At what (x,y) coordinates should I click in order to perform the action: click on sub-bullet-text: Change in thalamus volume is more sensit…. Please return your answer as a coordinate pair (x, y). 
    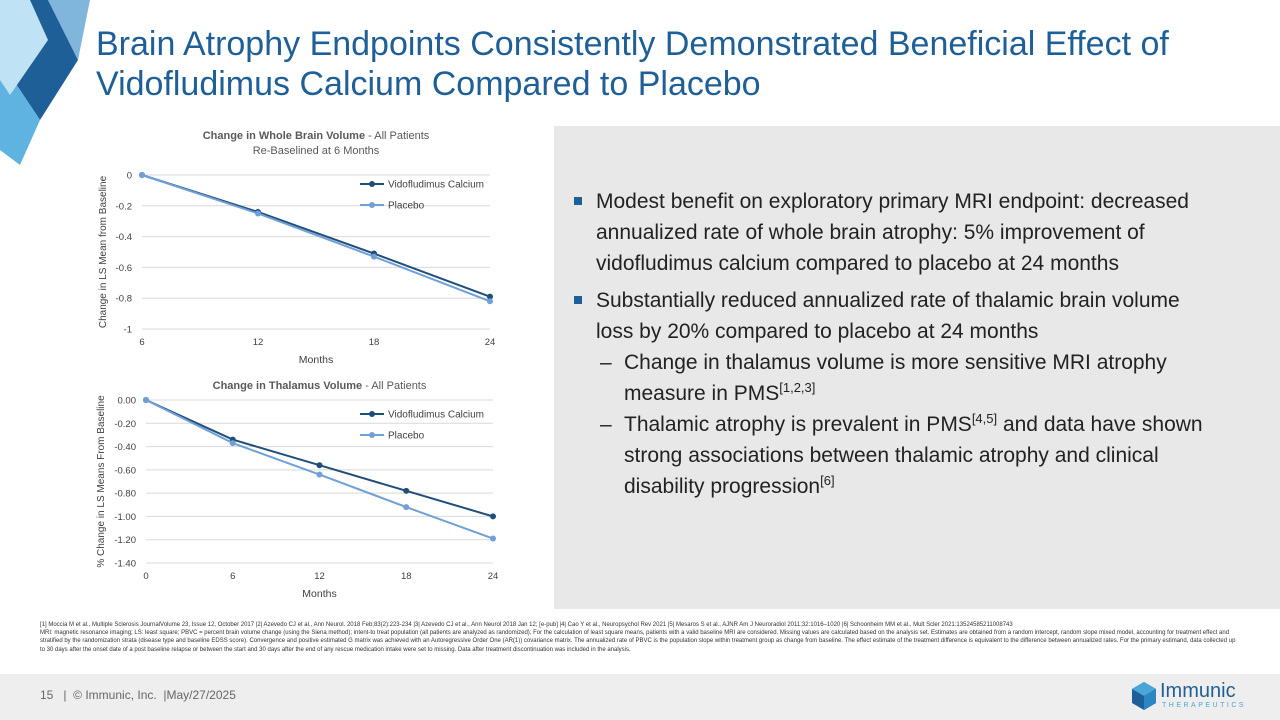
    Looking at the image, I should click on (895, 378).